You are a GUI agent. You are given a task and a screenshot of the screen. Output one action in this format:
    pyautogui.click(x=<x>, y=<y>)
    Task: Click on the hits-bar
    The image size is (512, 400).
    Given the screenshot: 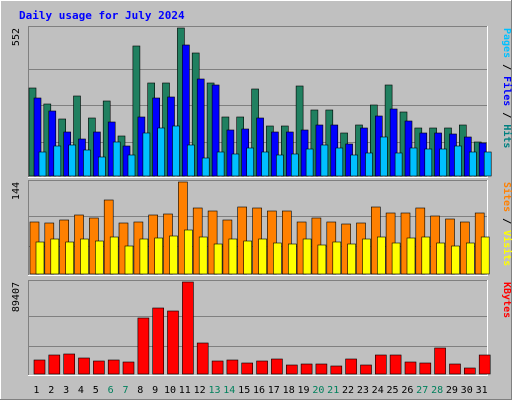 What is the action you would take?
    pyautogui.click(x=77, y=136)
    